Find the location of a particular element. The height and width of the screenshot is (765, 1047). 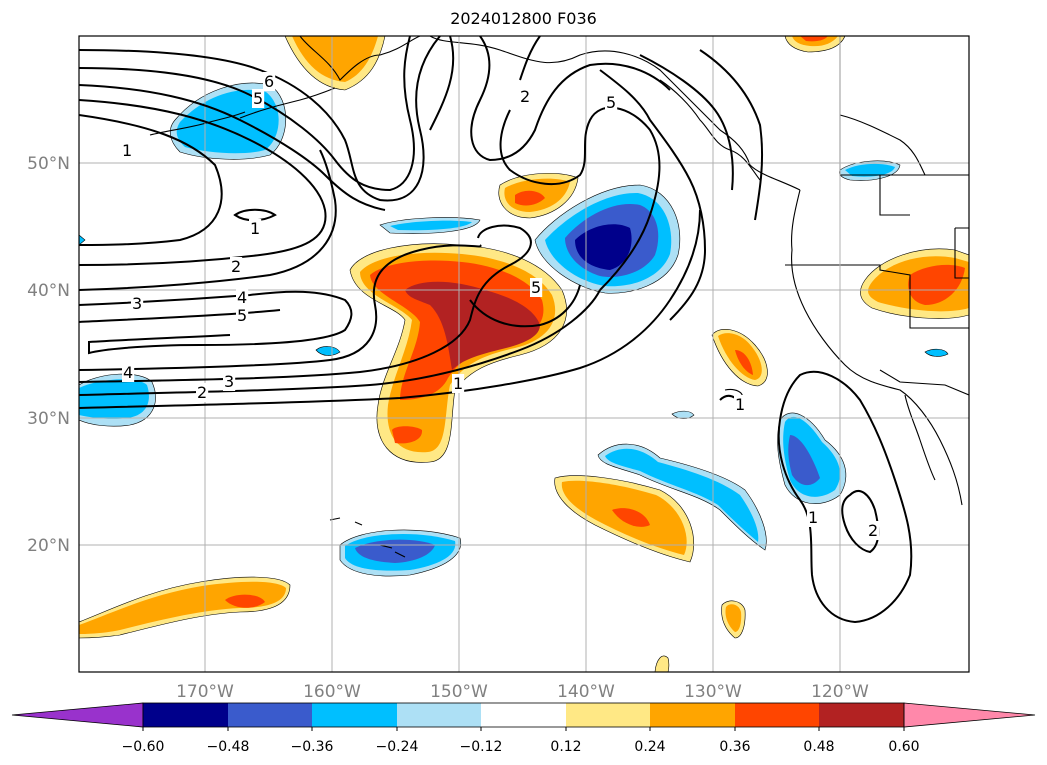

colorbar-tick-label: 0.24 is located at coordinates (649, 747).